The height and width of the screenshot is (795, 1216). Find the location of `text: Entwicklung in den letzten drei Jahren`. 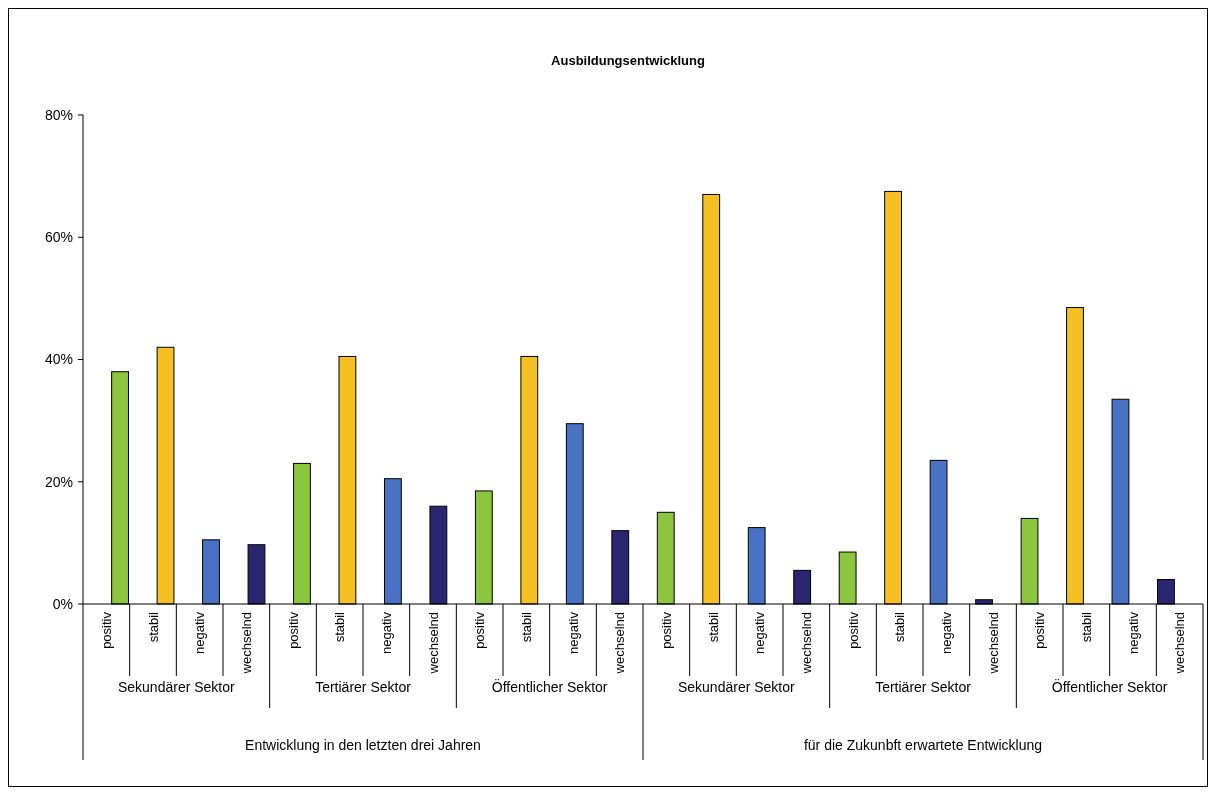

text: Entwicklung in den letzten drei Jahren is located at coordinates (363, 745).